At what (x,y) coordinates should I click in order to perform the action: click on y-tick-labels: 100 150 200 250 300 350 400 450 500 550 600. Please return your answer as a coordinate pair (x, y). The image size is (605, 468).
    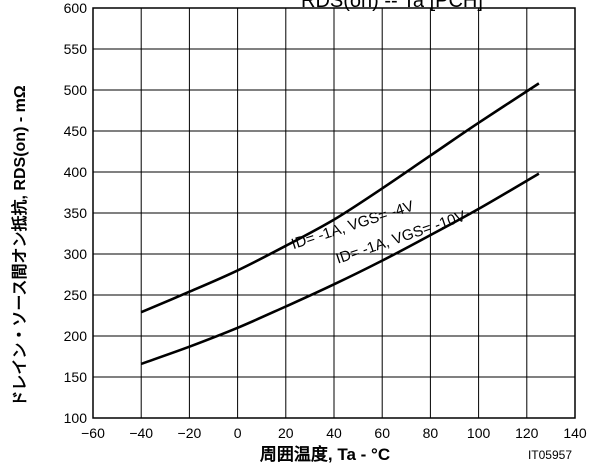
    Looking at the image, I should click on (76, 213).